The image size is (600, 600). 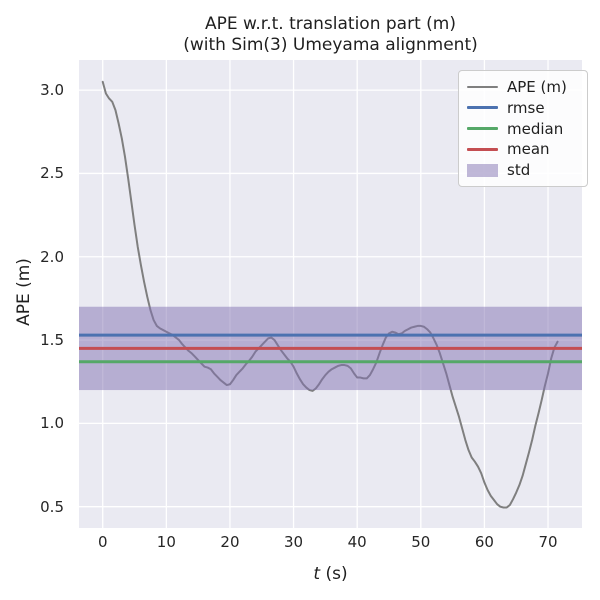 I want to click on legend-item-rmse: rmse, so click(x=522, y=108).